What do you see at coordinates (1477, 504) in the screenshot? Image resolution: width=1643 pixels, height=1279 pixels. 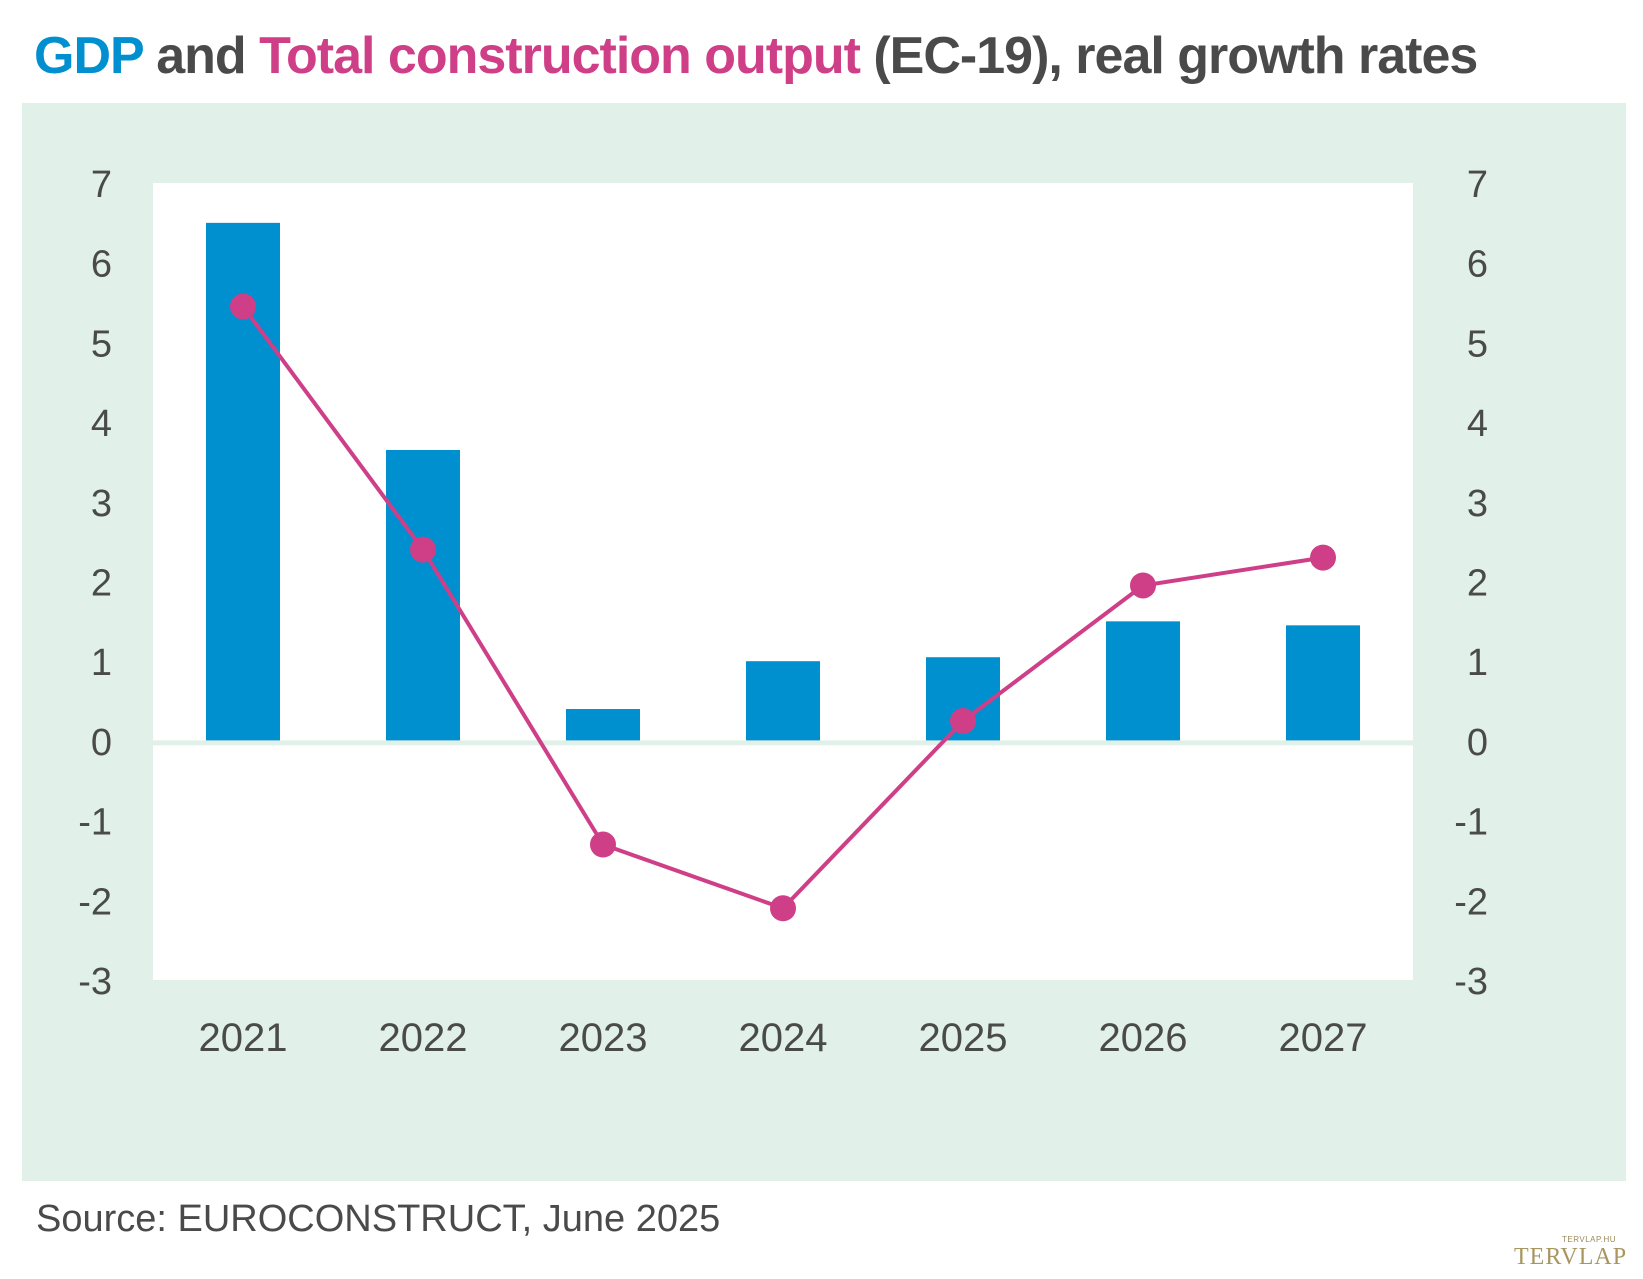 I see `y-tick-right: 3` at bounding box center [1477, 504].